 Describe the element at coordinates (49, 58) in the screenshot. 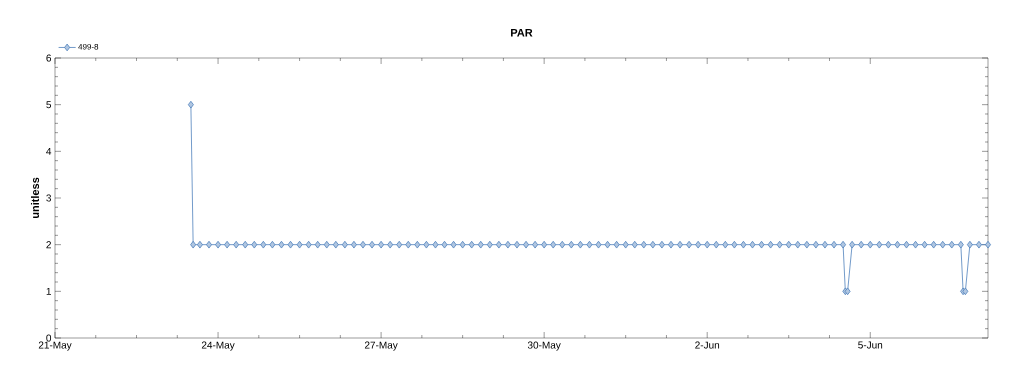

I see `y-tick-label: 6` at that location.